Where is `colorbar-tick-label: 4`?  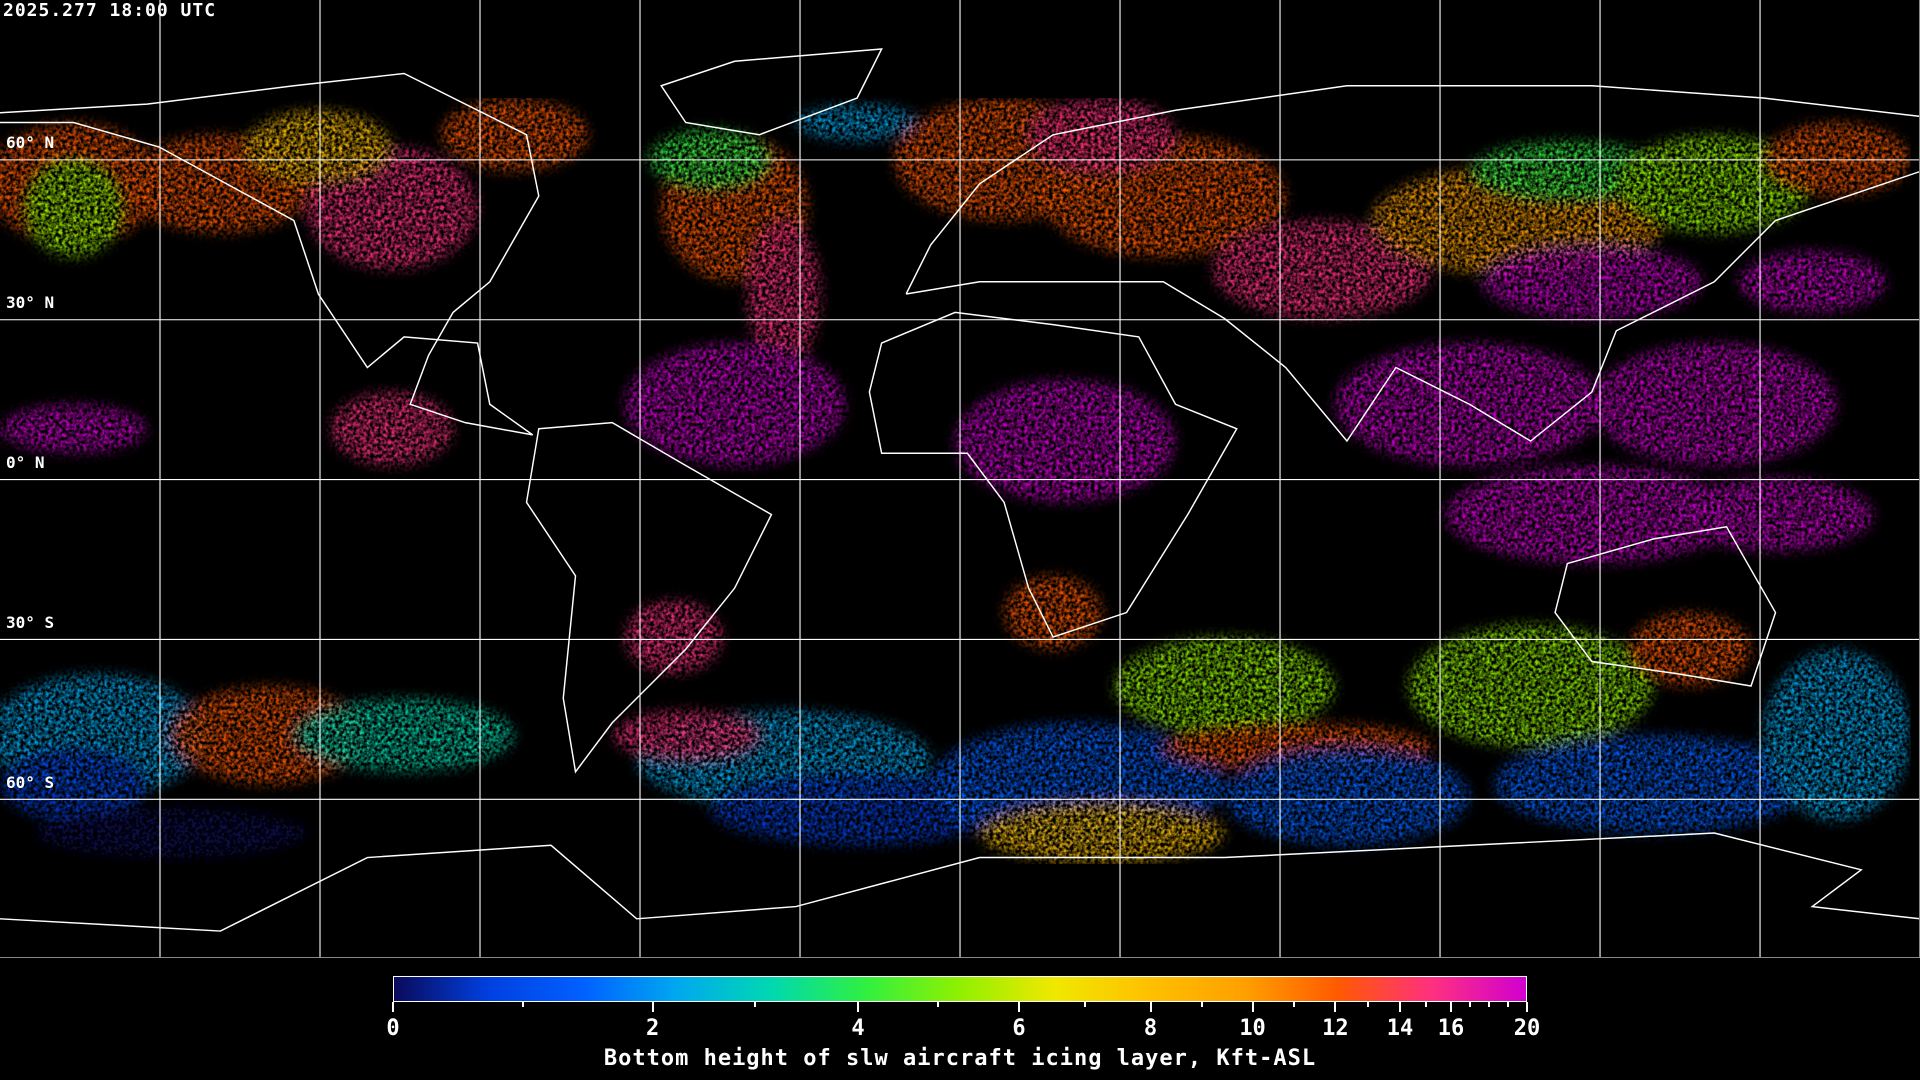 colorbar-tick-label: 4 is located at coordinates (858, 1028).